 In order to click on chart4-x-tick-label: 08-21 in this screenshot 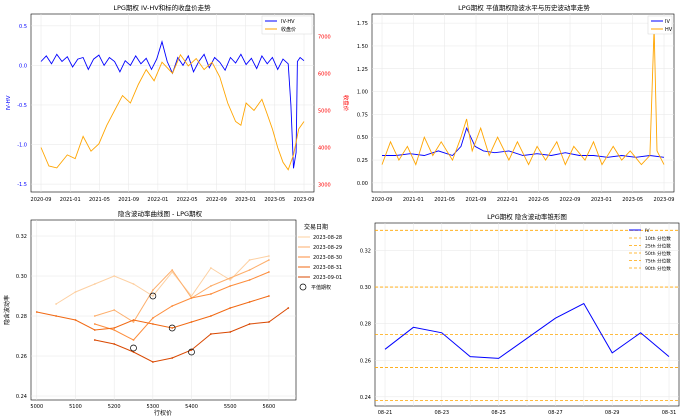, I will do `click(385, 413)`.